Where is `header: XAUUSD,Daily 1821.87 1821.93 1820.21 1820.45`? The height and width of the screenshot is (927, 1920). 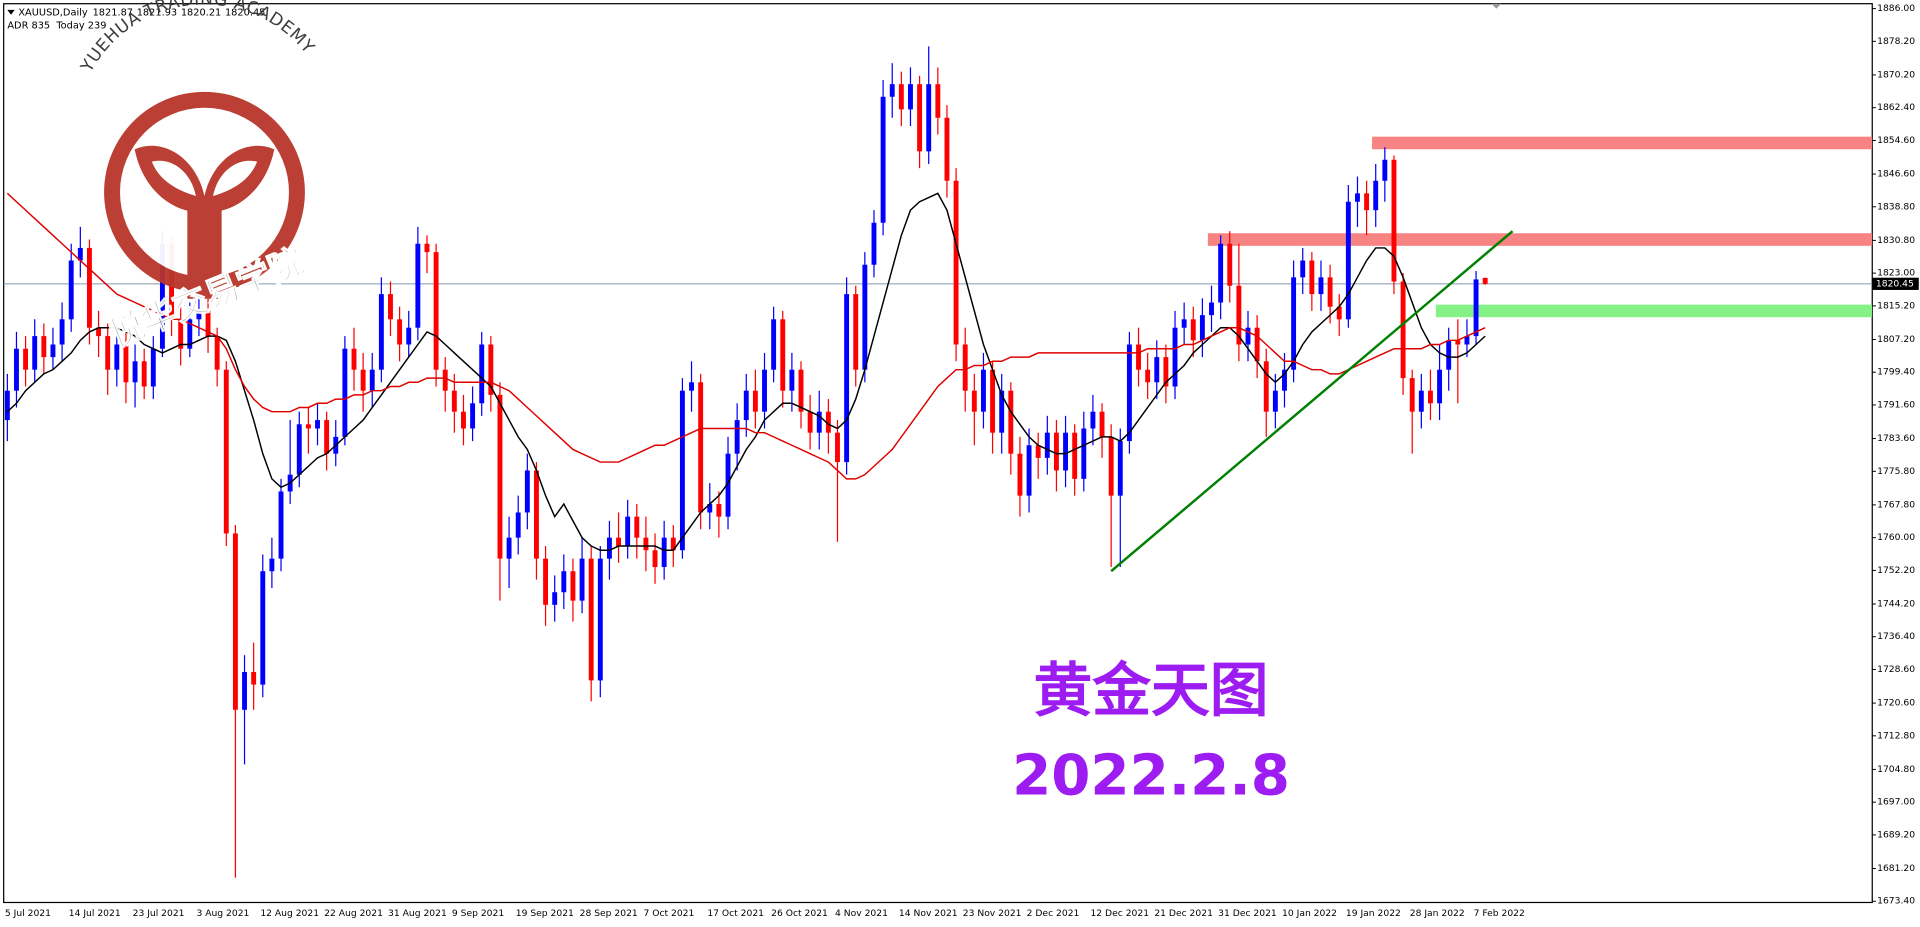
header: XAUUSD,Daily 1821.87 1821.93 1820.21 1820.45 is located at coordinates (141, 12).